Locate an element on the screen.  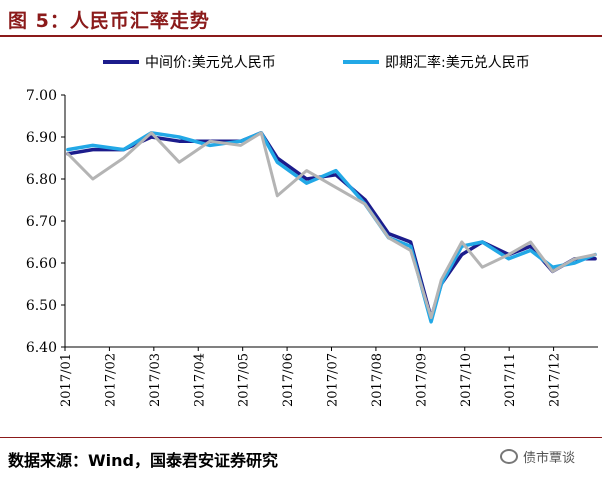
y-tick-label: 7.00 is located at coordinates (41, 96).